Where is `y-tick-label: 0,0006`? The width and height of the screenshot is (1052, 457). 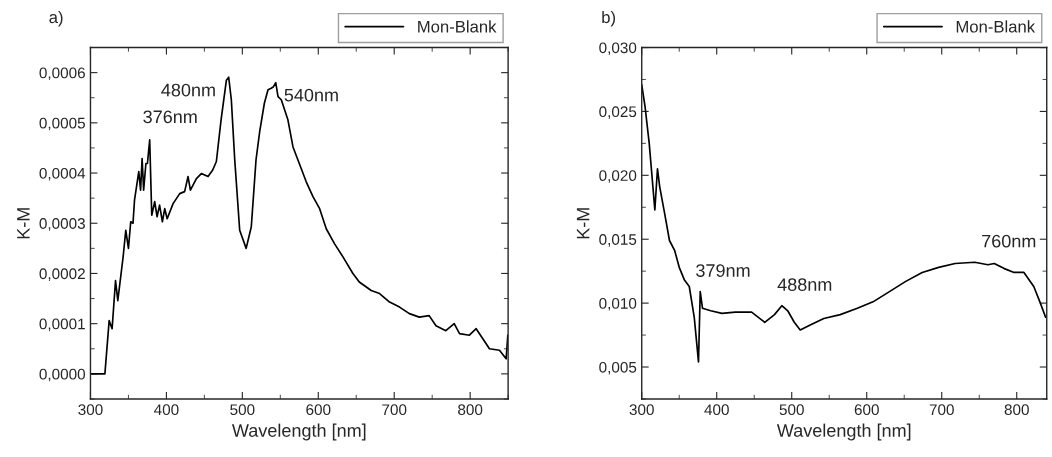 y-tick-label: 0,0006 is located at coordinates (62, 74).